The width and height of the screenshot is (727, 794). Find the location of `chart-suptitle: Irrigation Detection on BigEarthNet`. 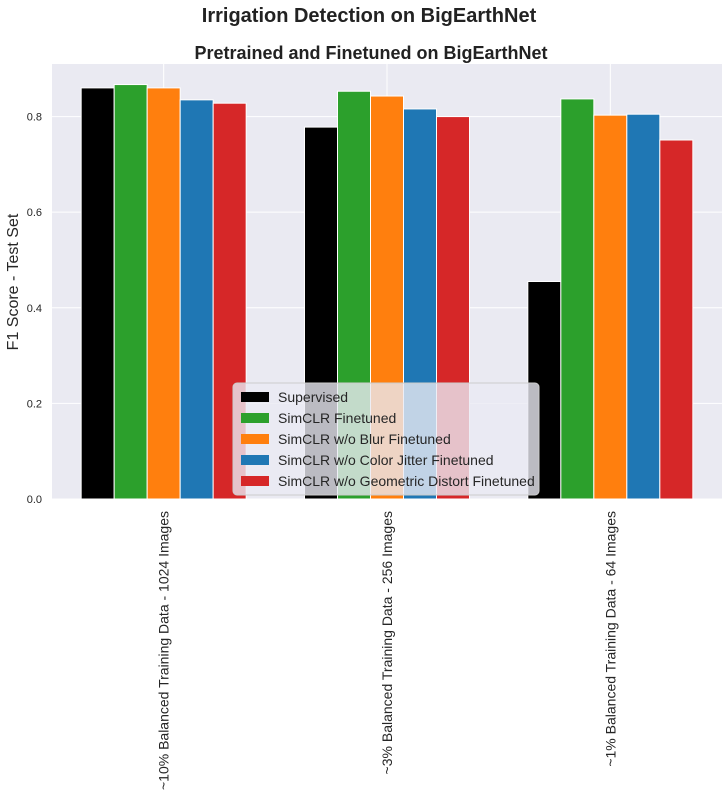

chart-suptitle: Irrigation Detection on BigEarthNet is located at coordinates (369, 16).